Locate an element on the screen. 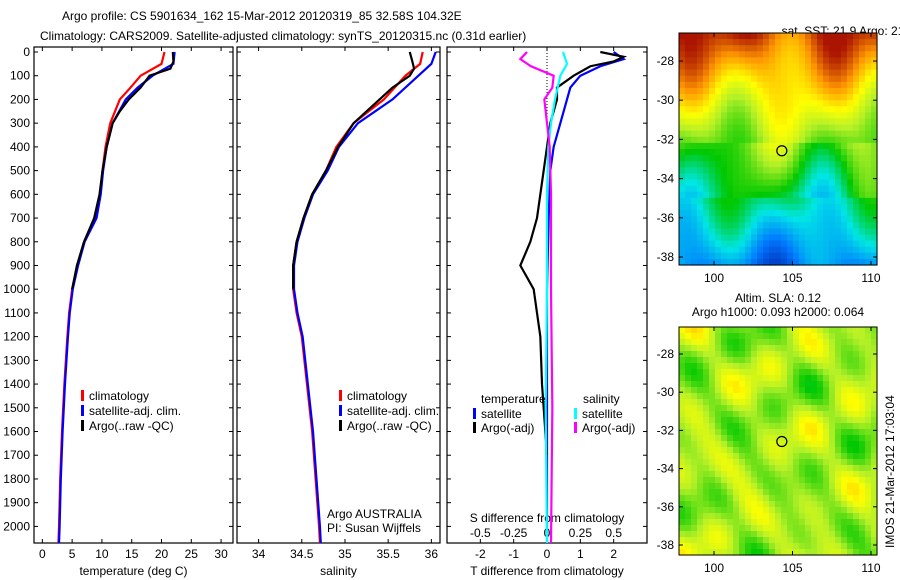 Image resolution: width=900 pixels, height=580 pixels. legend-label: Argo(-adj) is located at coordinates (608, 428).